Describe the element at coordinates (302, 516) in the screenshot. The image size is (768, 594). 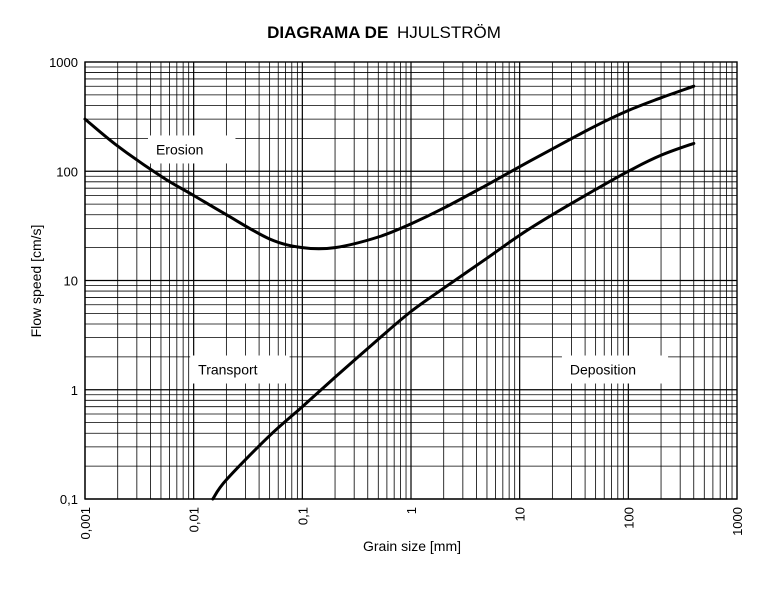
I see `x-tick-label: 0,1` at that location.